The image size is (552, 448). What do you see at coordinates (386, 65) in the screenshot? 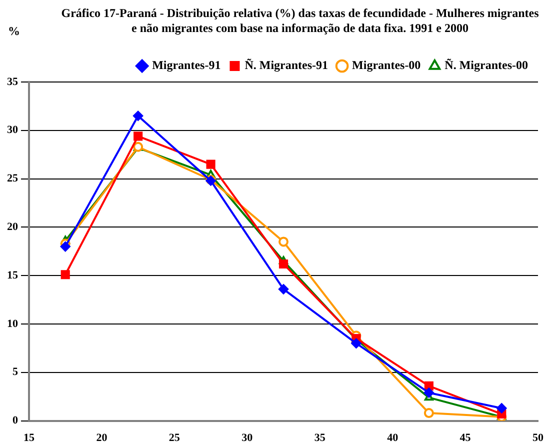
I see `legend-label: Migrantes-00` at bounding box center [386, 65].